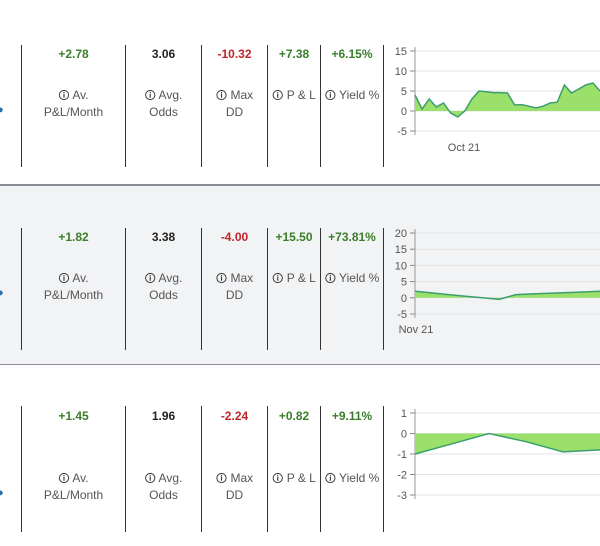 This screenshot has width=600, height=546. I want to click on pl-stat: +0.82 🛈 P & L, so click(294, 469).